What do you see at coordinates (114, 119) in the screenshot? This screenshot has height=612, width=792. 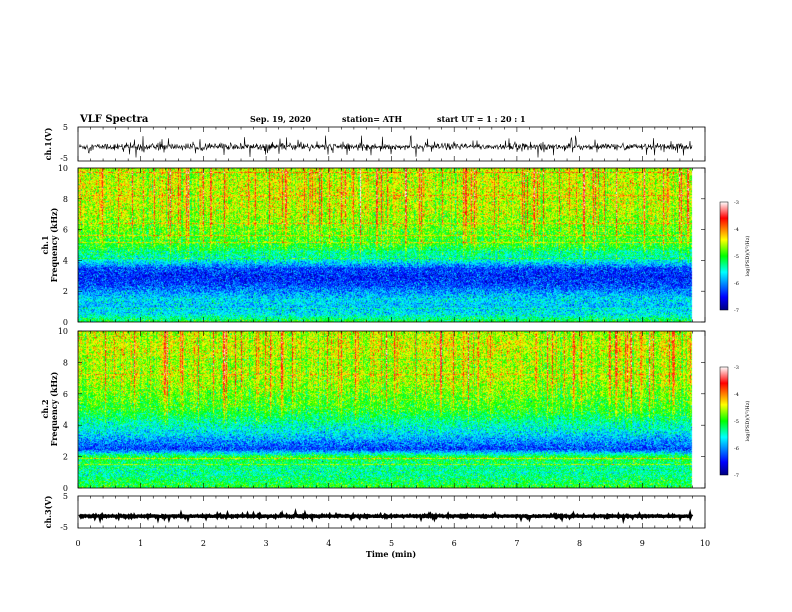 I see `figure-title: VLF Spectra` at bounding box center [114, 119].